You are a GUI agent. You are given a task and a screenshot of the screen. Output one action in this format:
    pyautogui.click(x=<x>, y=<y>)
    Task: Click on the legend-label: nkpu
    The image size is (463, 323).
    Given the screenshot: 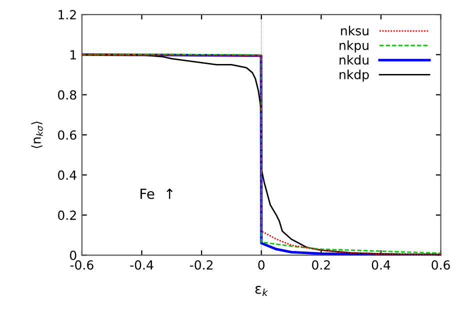 What is the action you would take?
    pyautogui.click(x=354, y=46)
    